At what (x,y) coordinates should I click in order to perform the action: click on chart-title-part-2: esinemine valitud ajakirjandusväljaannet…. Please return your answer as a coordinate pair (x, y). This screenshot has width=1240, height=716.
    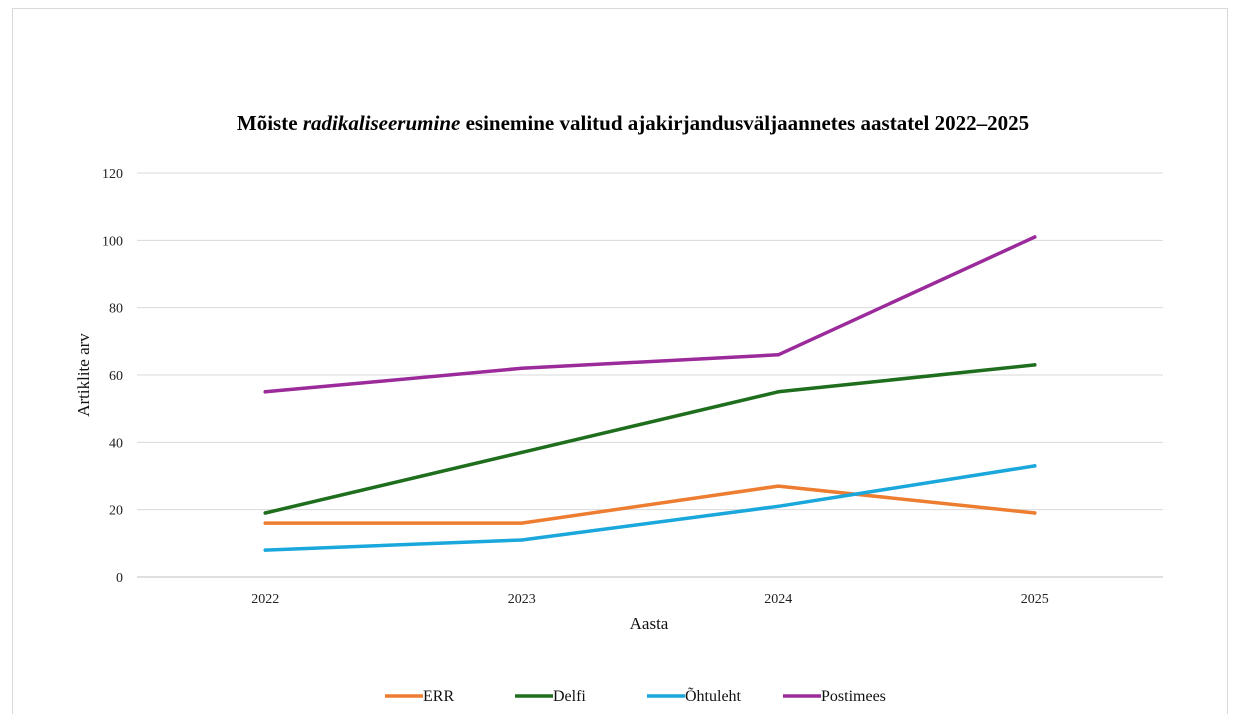
    Looking at the image, I should click on (744, 123).